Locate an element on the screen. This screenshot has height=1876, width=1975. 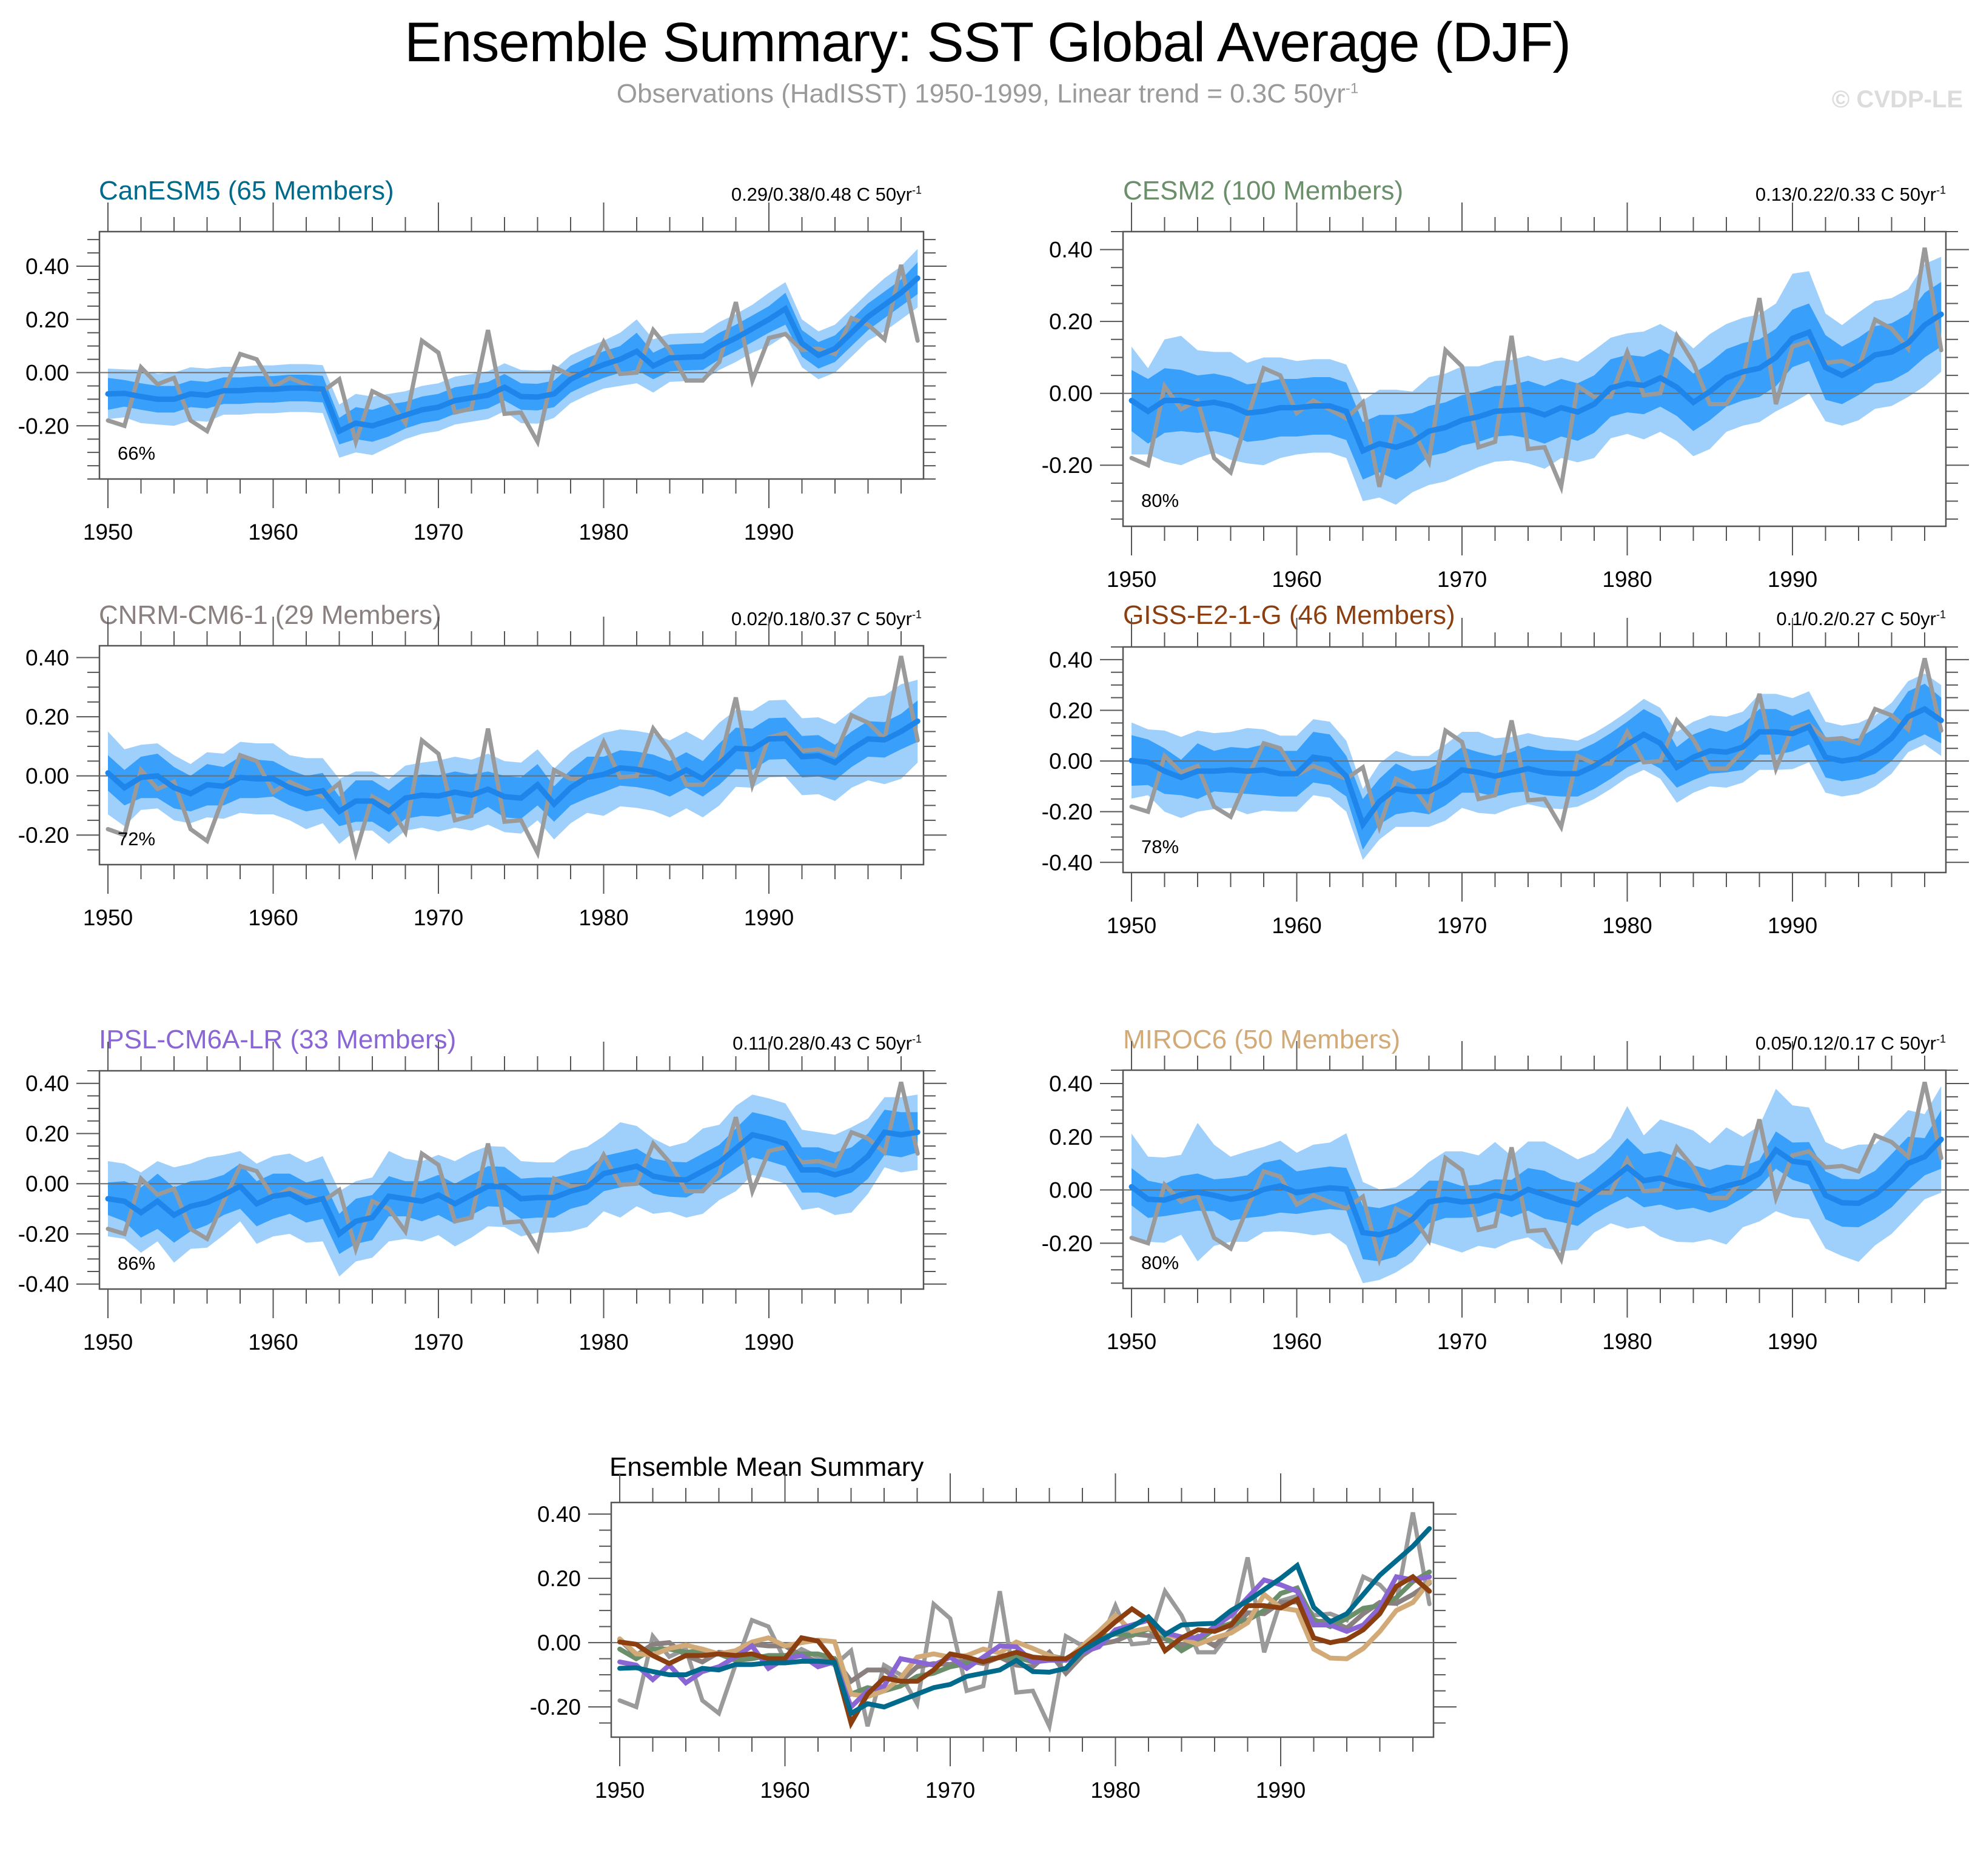
plot-frame is located at coordinates (512, 355).